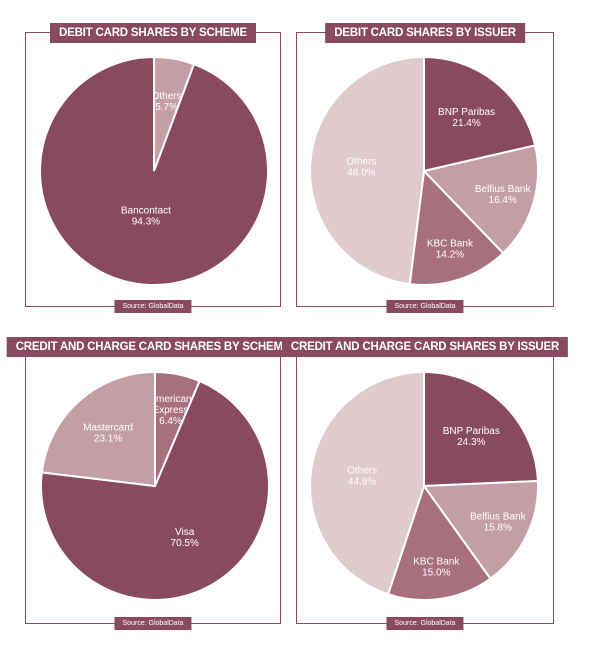 Image resolution: width=595 pixels, height=647 pixels. Describe the element at coordinates (450, 249) in the screenshot. I see `slice-label: KBC Bank 14.2%` at that location.